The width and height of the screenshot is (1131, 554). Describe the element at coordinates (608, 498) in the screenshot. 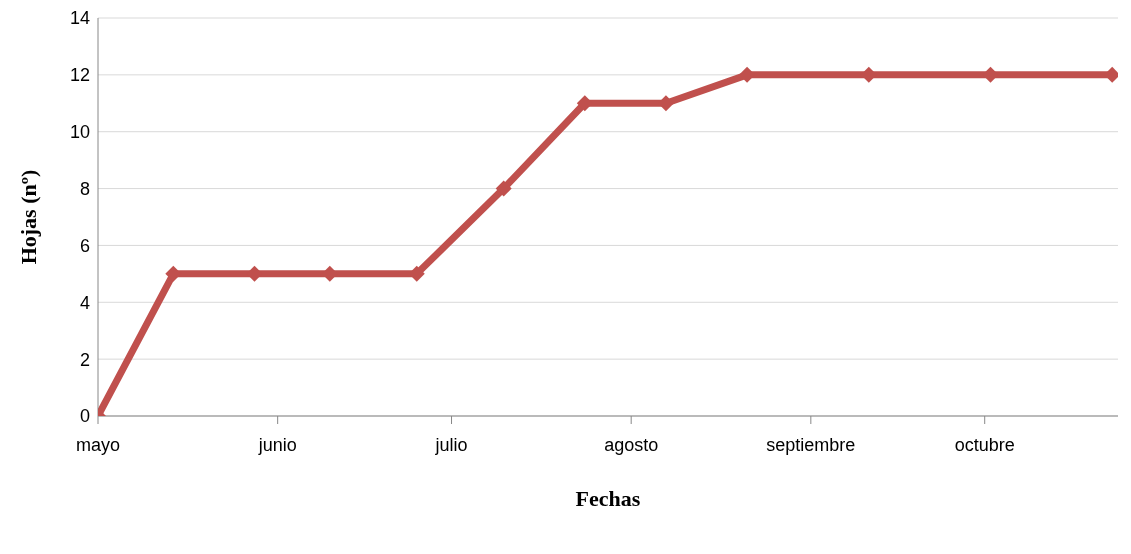

I see `x-axis-title: Fechas` at that location.